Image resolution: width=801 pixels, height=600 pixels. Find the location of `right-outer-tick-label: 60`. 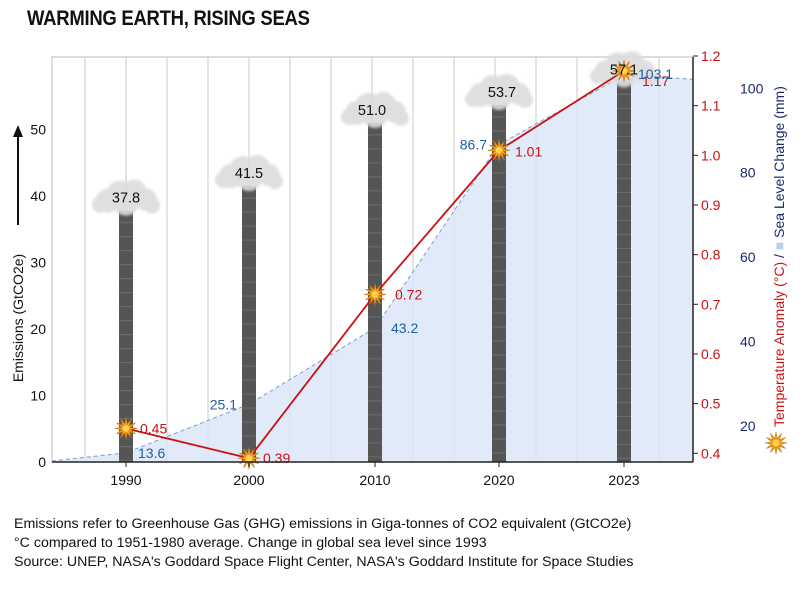

right-outer-tick-label: 60 is located at coordinates (748, 257).